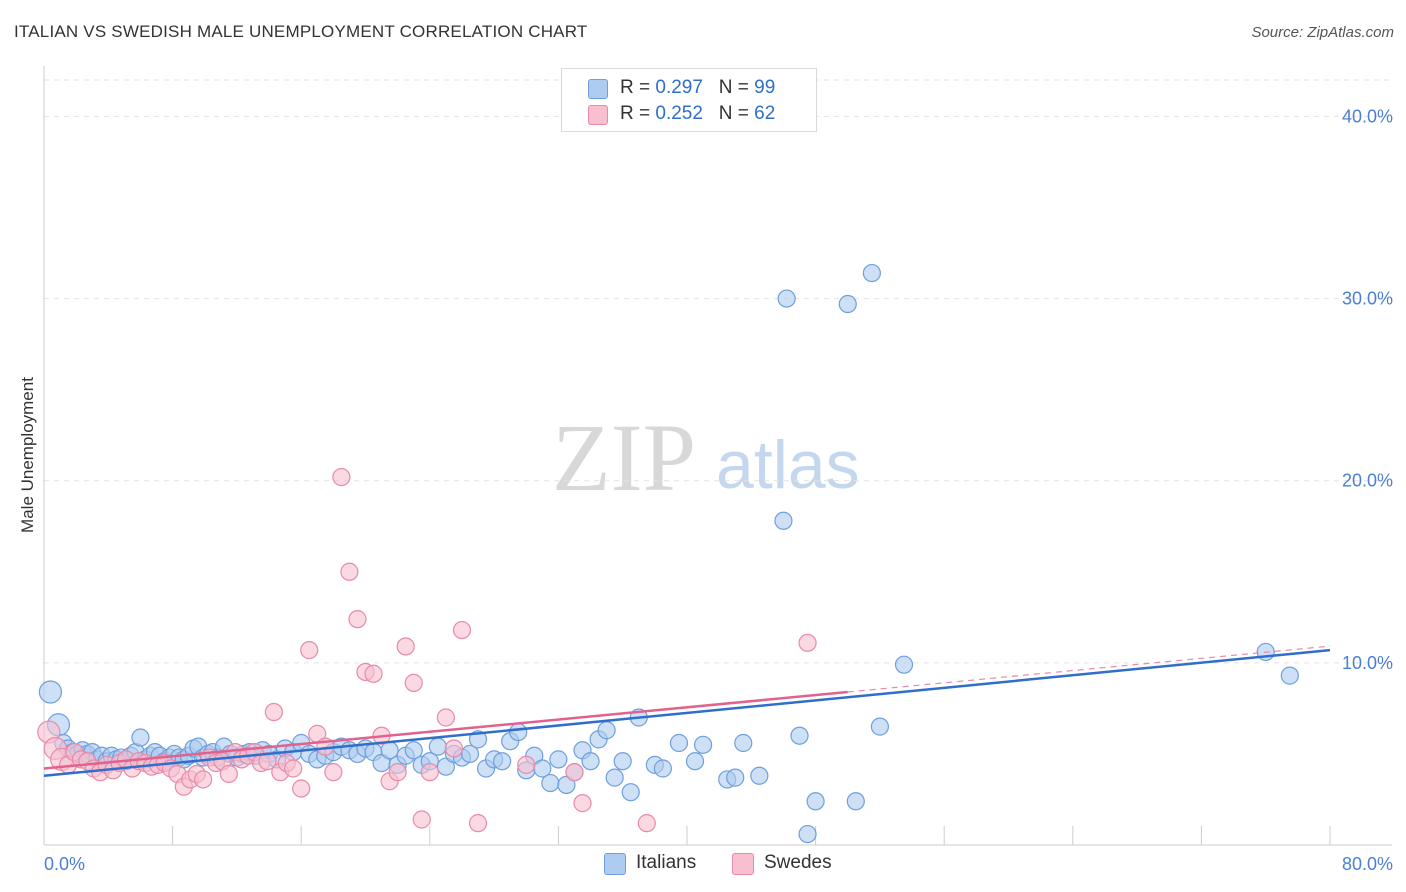 This screenshot has height=892, width=1406. Describe the element at coordinates (598, 89) in the screenshot. I see `italians-swatch` at that location.